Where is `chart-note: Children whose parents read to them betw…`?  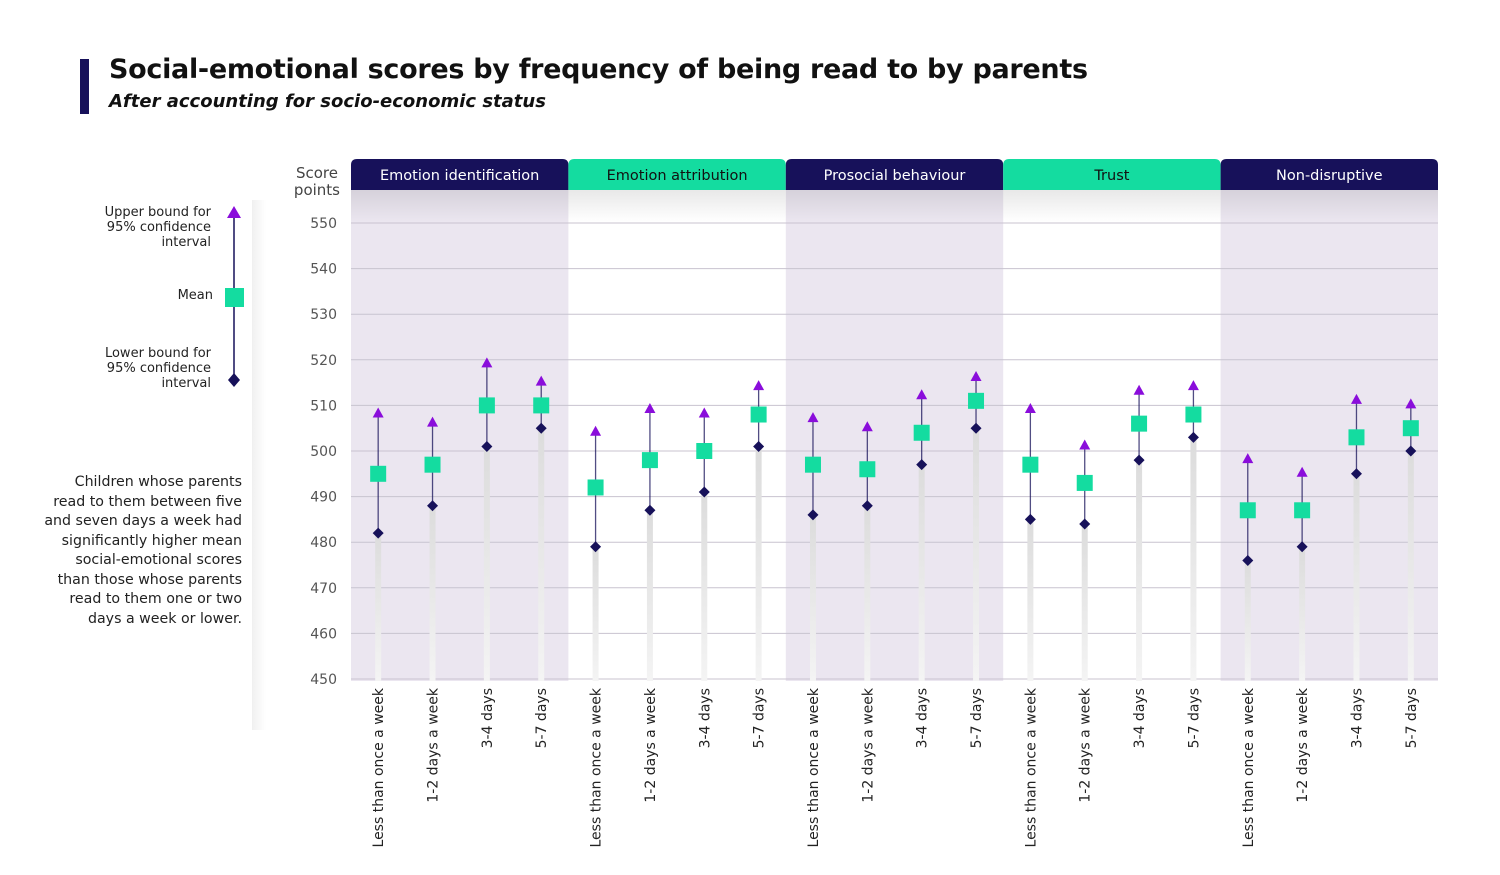 chart-note: Children whose parents read to them betw… is located at coordinates (143, 550).